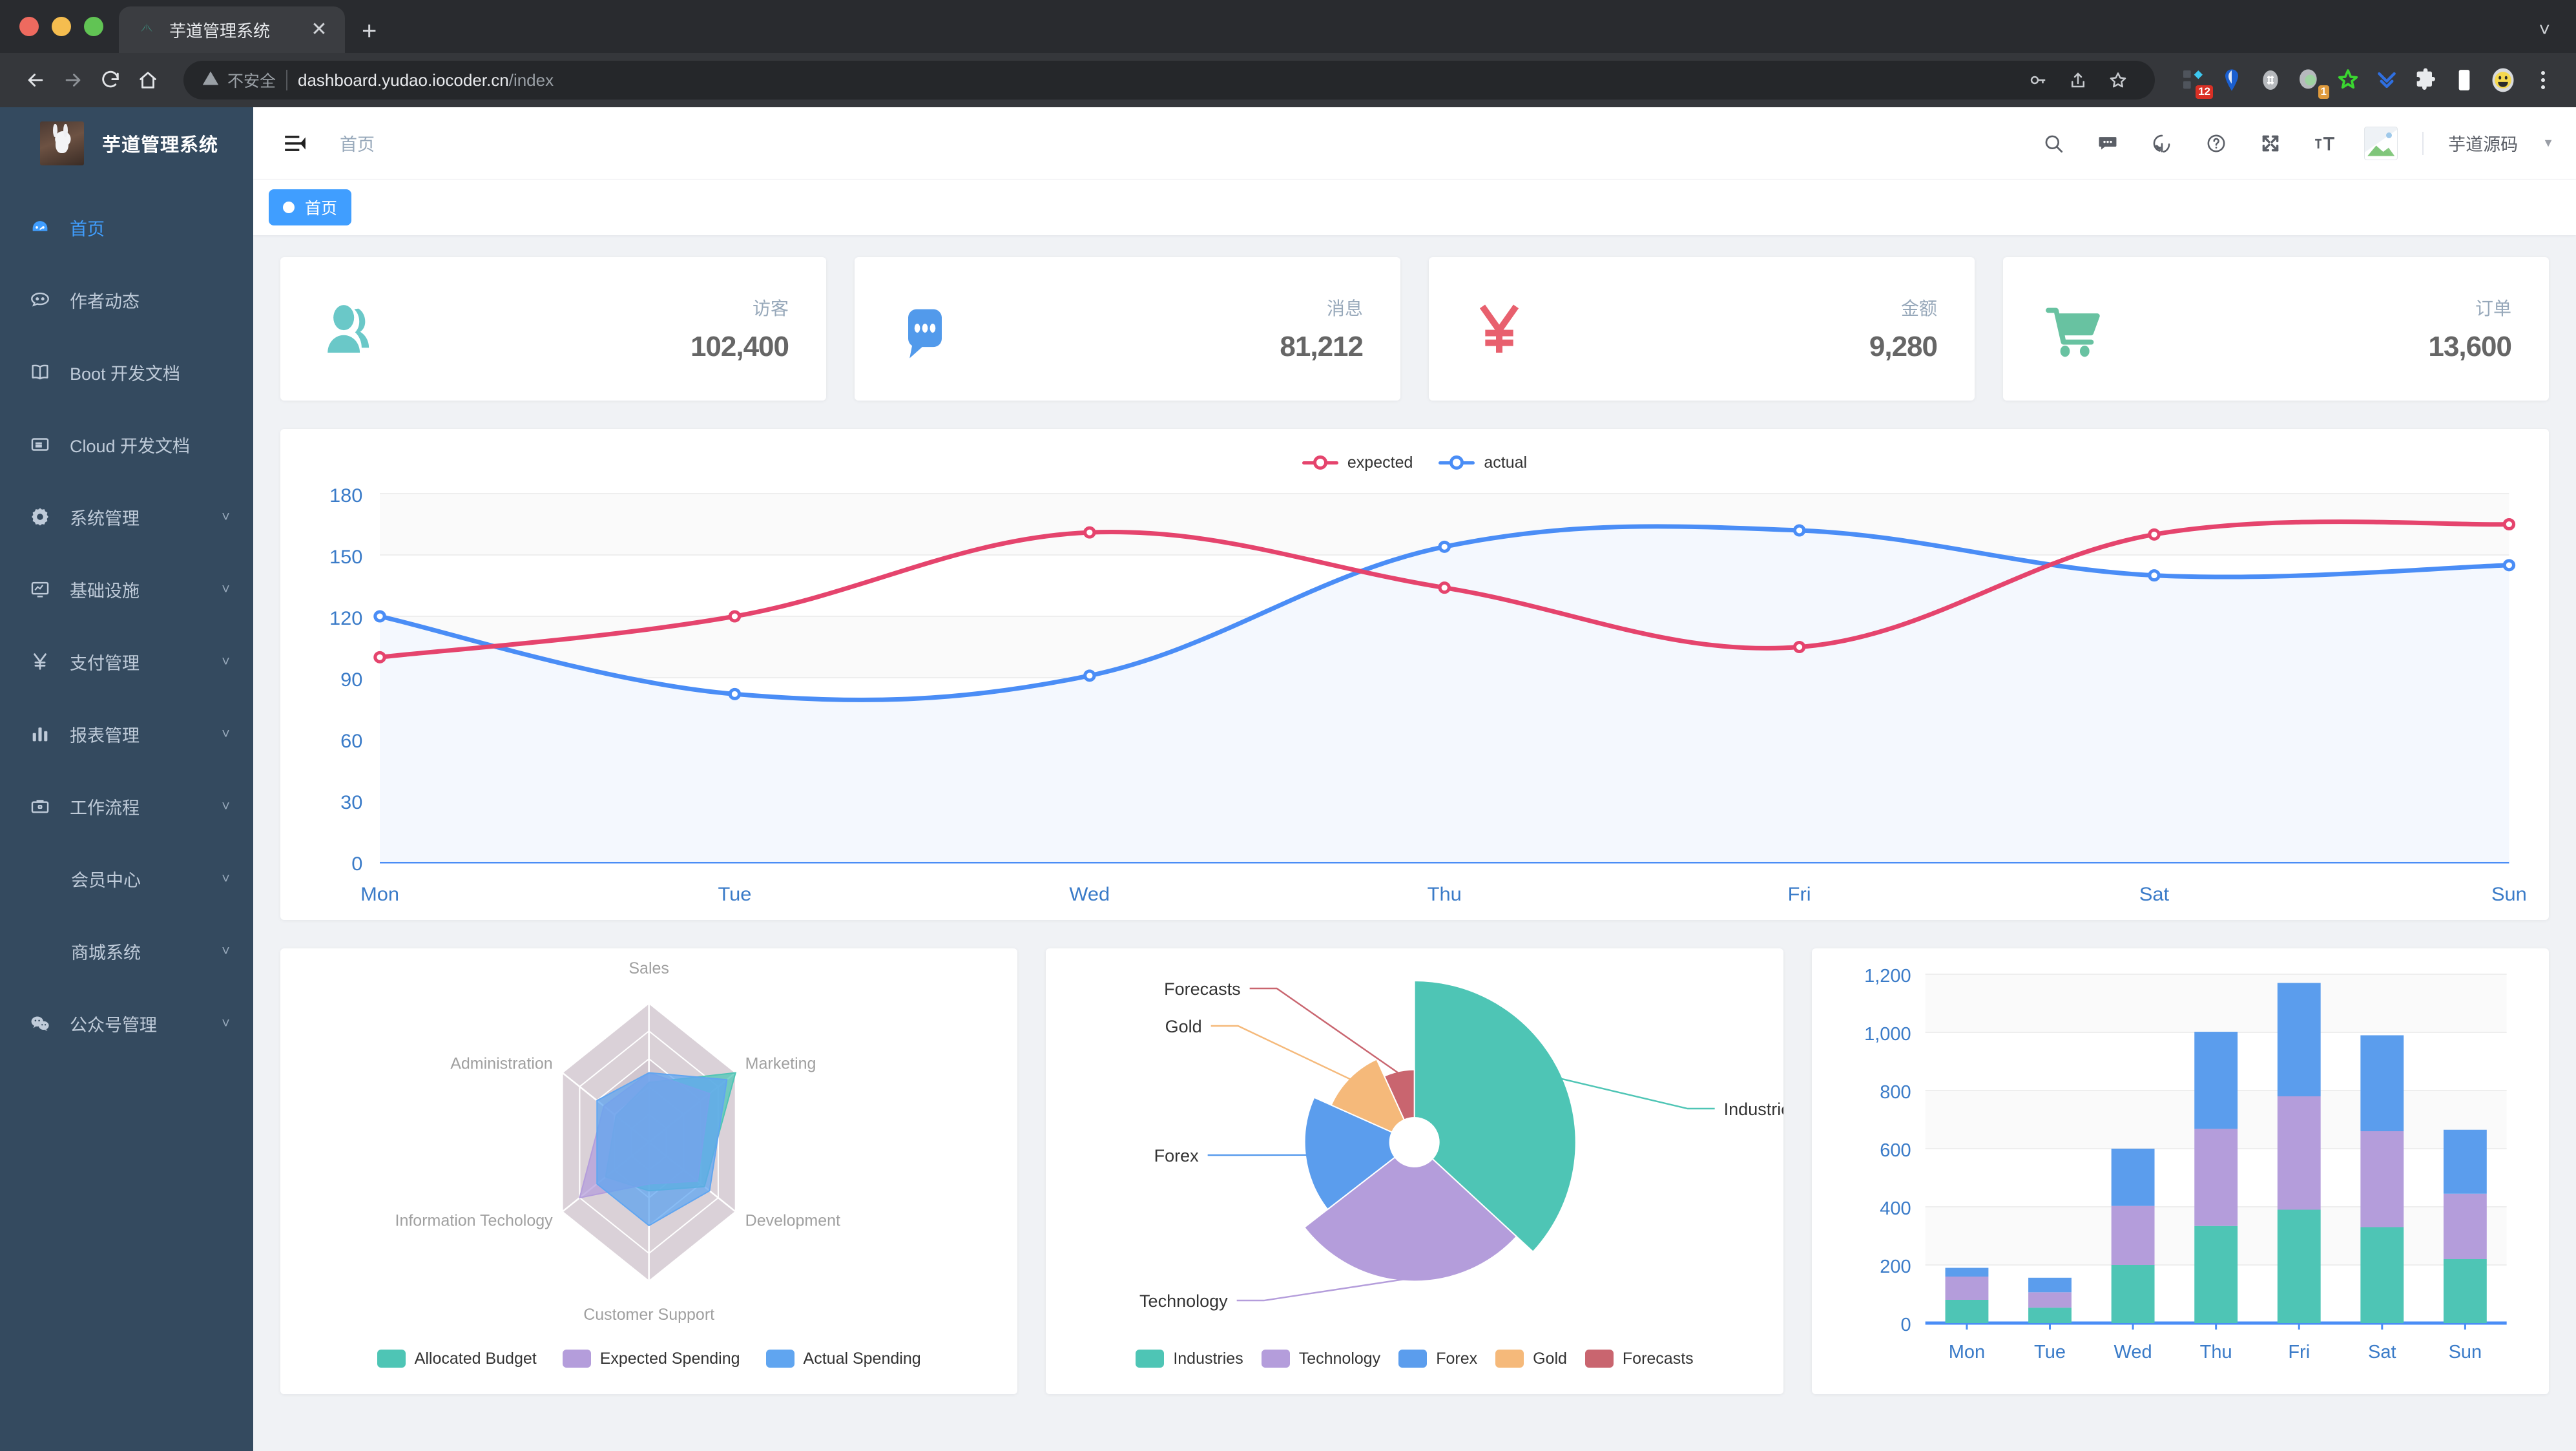 This screenshot has width=2576, height=1451. Describe the element at coordinates (2204, 92) in the screenshot. I see `extension-badge: 12` at that location.